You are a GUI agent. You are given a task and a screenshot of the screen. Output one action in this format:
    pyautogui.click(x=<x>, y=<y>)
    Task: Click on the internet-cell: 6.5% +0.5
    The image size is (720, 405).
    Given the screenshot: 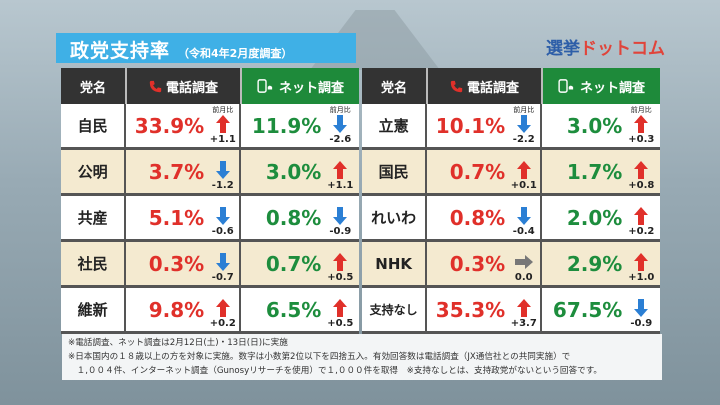 What is the action you would take?
    pyautogui.click(x=300, y=309)
    